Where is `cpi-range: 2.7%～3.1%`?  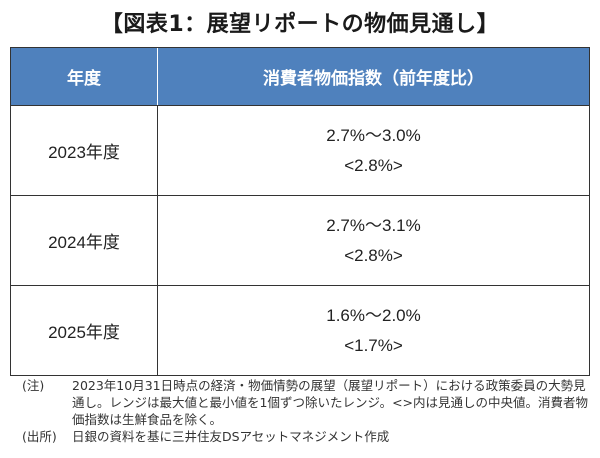
cpi-range: 2.7%～3.1% is located at coordinates (373, 225).